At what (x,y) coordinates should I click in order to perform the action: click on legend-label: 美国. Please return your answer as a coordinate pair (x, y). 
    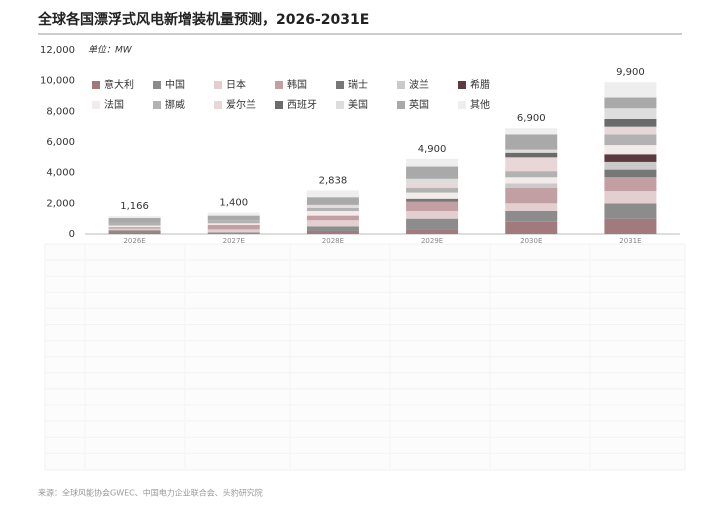
    Looking at the image, I should click on (358, 104).